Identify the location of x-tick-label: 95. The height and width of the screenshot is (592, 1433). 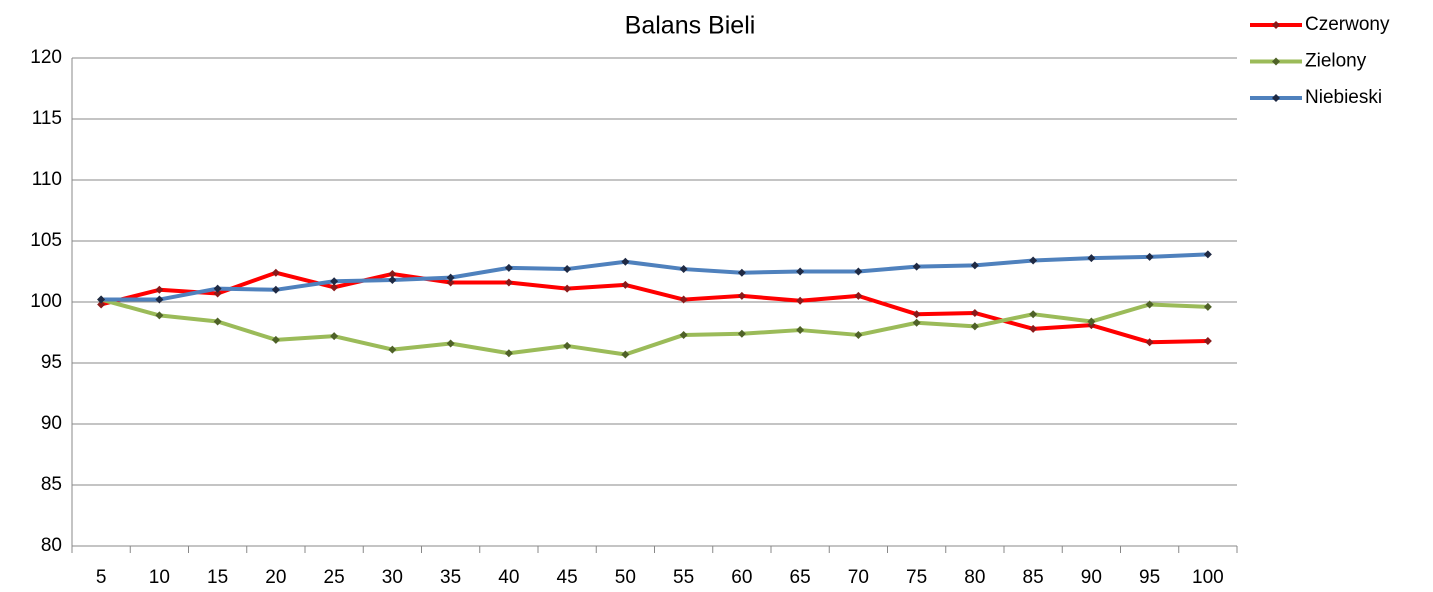
(1149, 577).